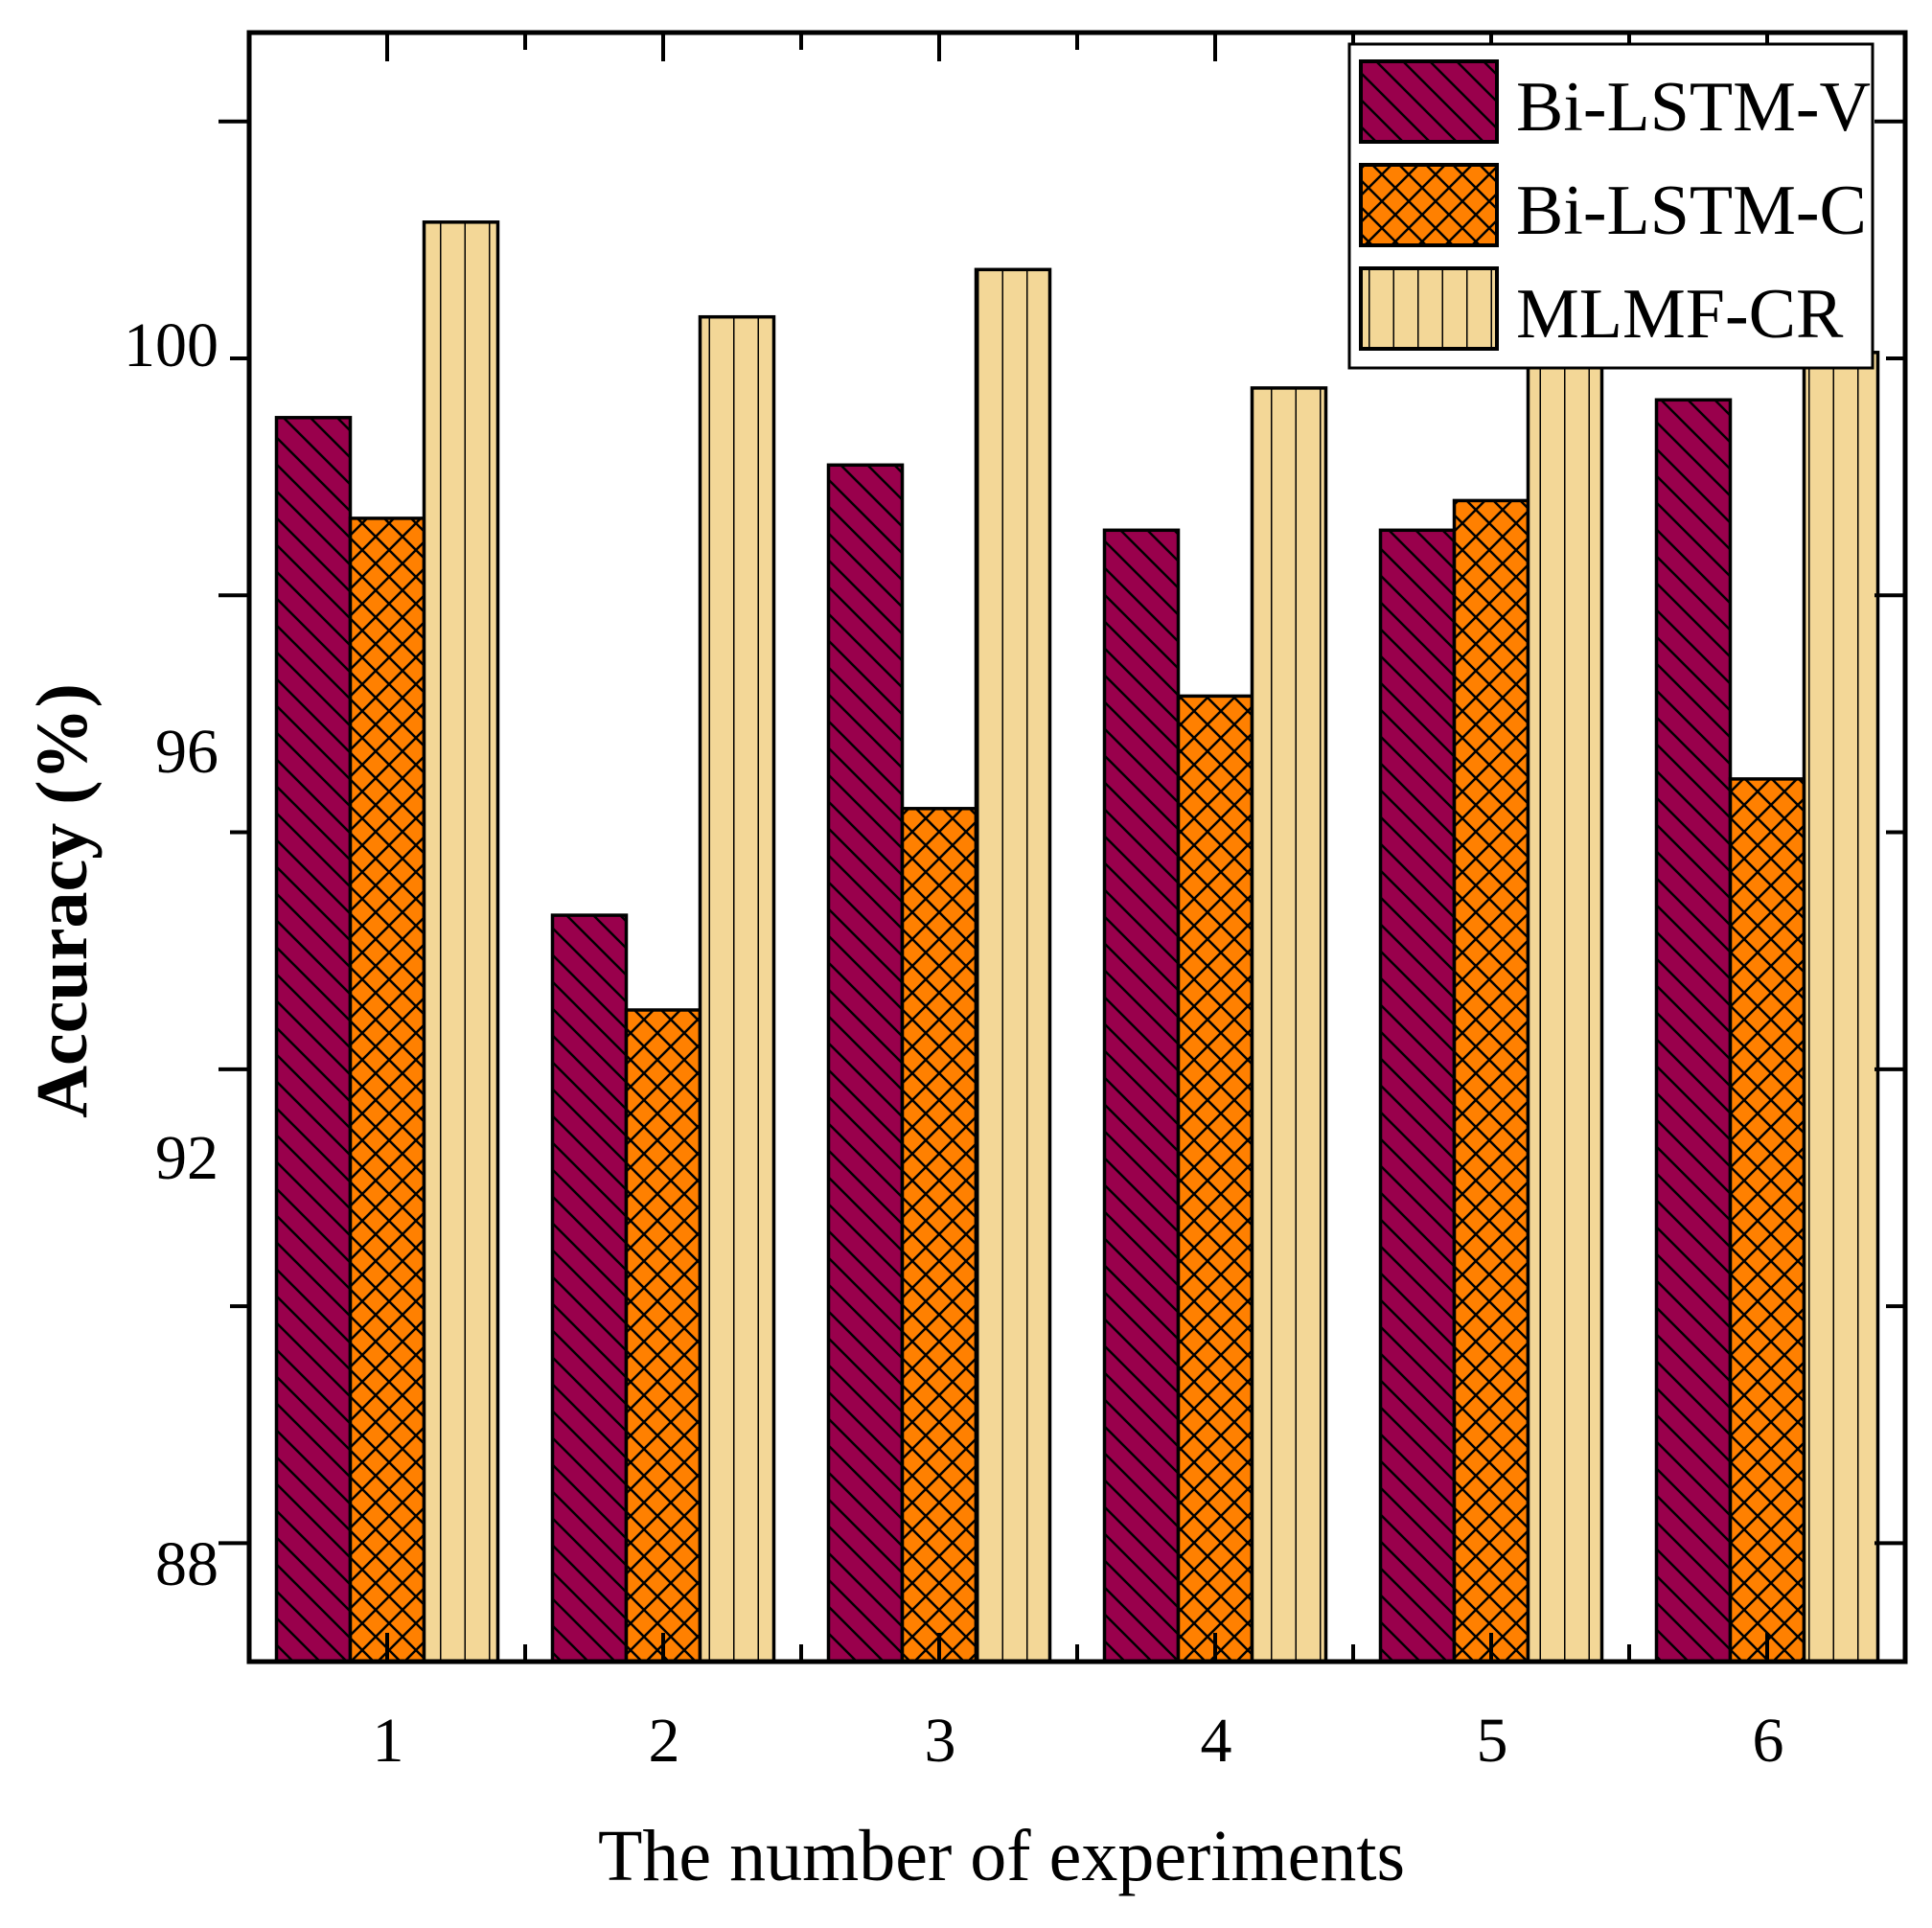 Image resolution: width=1932 pixels, height=1928 pixels. What do you see at coordinates (186, 1158) in the screenshot?
I see `y-tick-label: 92` at bounding box center [186, 1158].